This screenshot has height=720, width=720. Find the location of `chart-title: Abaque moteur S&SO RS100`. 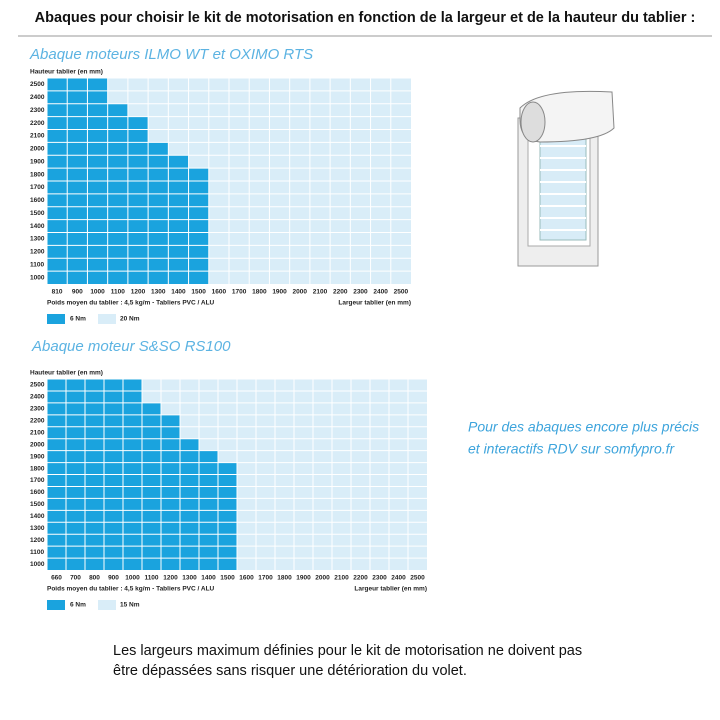

chart-title: Abaque moteur S&SO RS100 is located at coordinates (131, 346).